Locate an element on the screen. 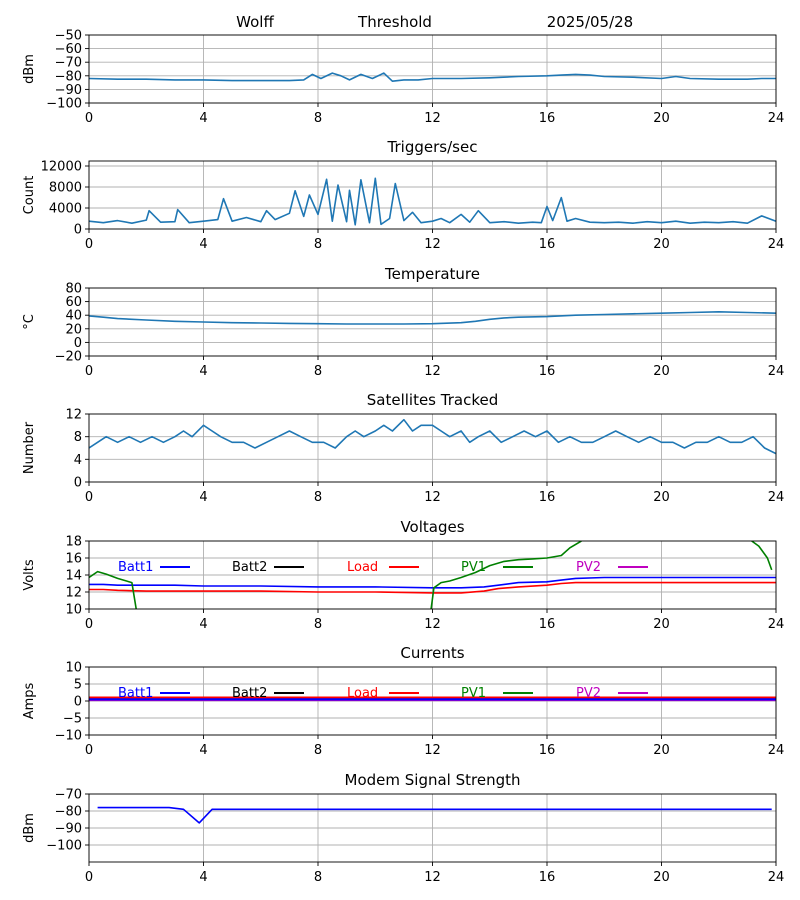 This screenshot has width=800, height=900. series-line-pv1 is located at coordinates (506, 575).